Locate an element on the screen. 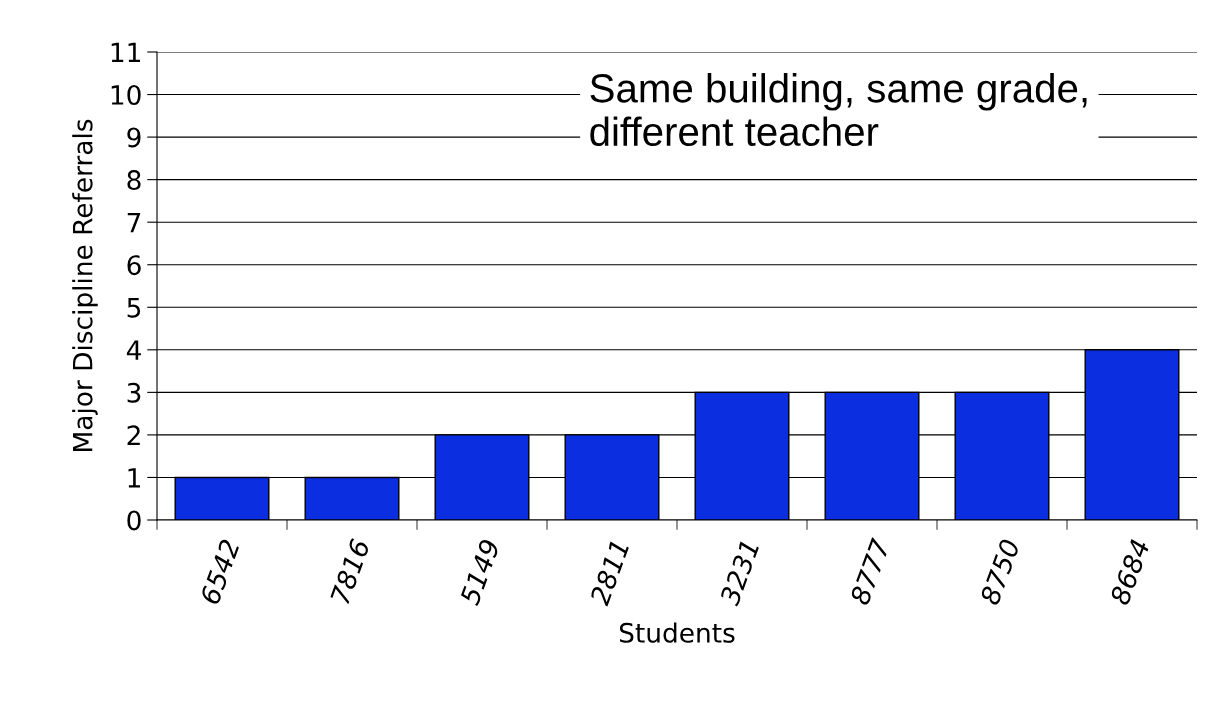 The image size is (1211, 707). y-tick-label: 1 is located at coordinates (134, 478).